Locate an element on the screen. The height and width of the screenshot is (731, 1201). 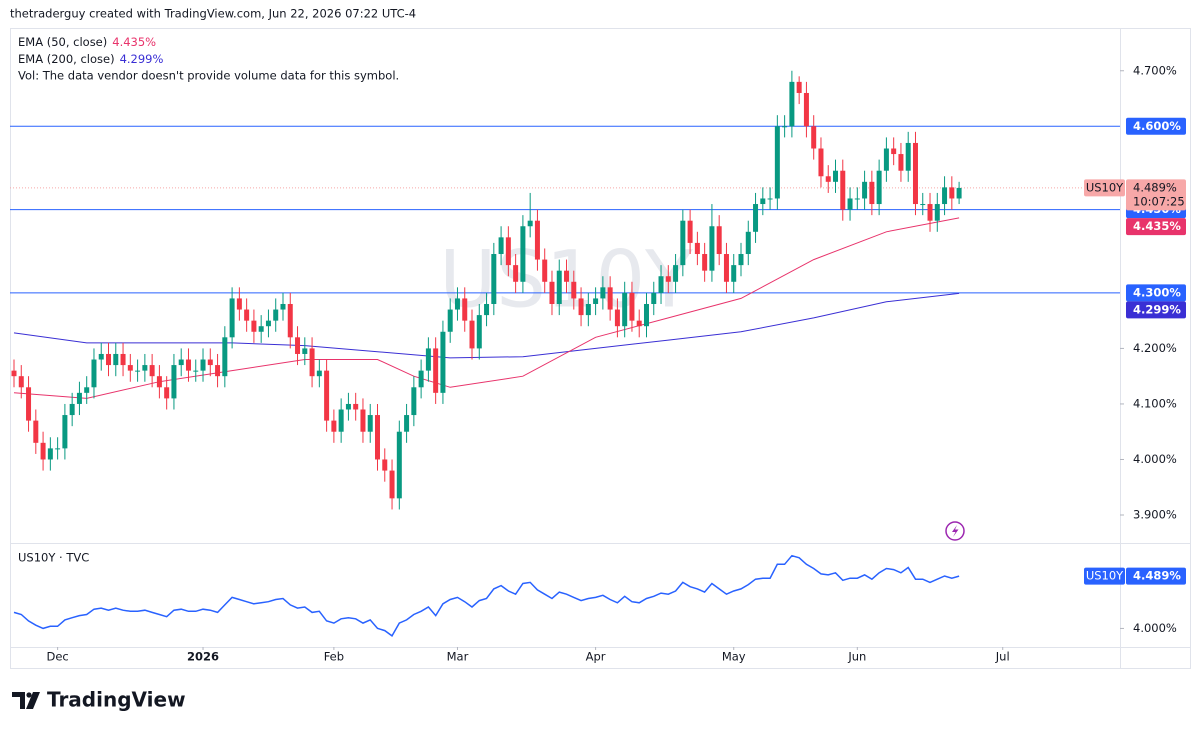
lower-symbol-label: US10Y is located at coordinates (1105, 576).